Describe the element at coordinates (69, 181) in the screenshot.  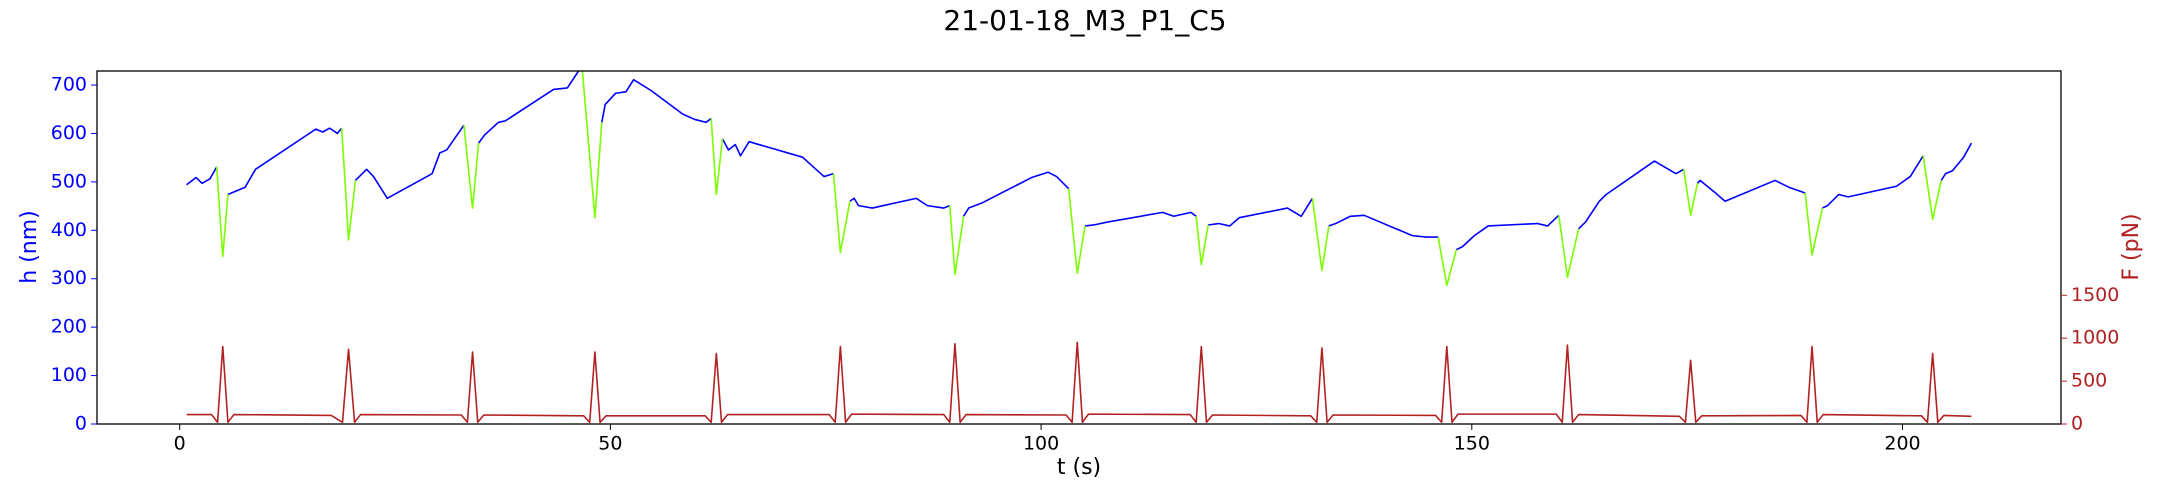
I see `y-tick-label: 500` at that location.